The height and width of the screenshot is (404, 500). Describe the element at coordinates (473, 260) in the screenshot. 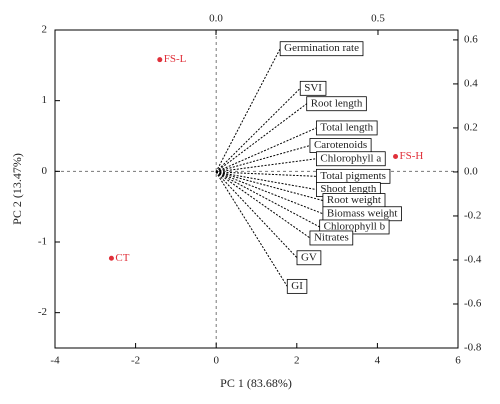

I see `y2-tick-label: -0.4` at that location.